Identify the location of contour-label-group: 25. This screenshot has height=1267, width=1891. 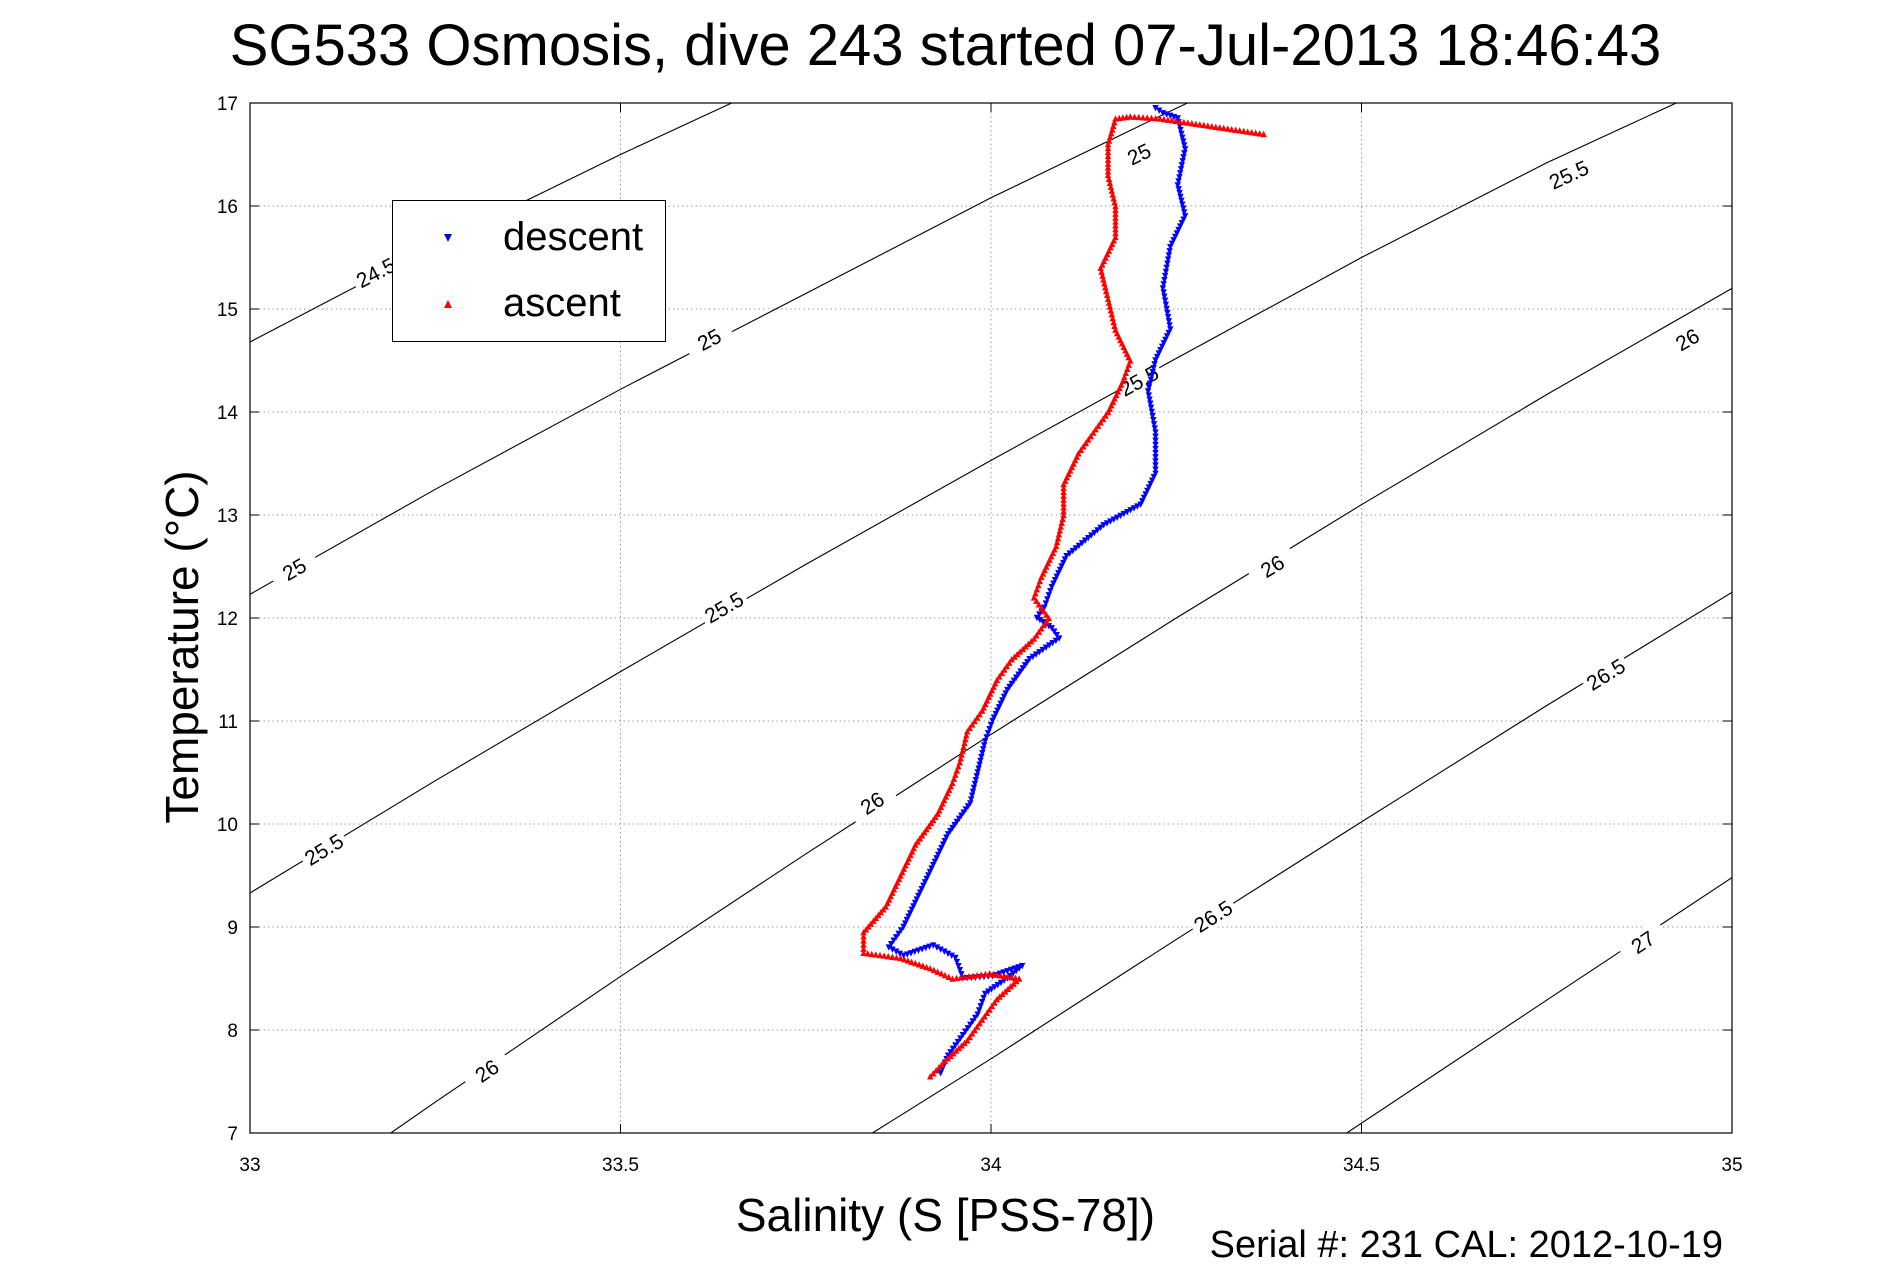
(1138, 153).